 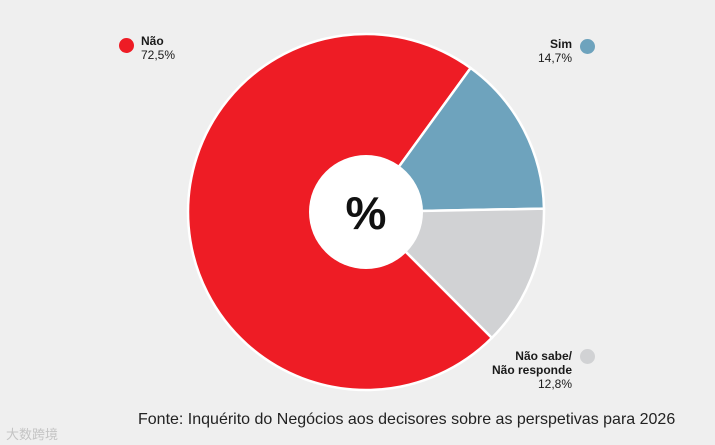 What do you see at coordinates (560, 44) in the screenshot?
I see `legend-sim-name: Sim` at bounding box center [560, 44].